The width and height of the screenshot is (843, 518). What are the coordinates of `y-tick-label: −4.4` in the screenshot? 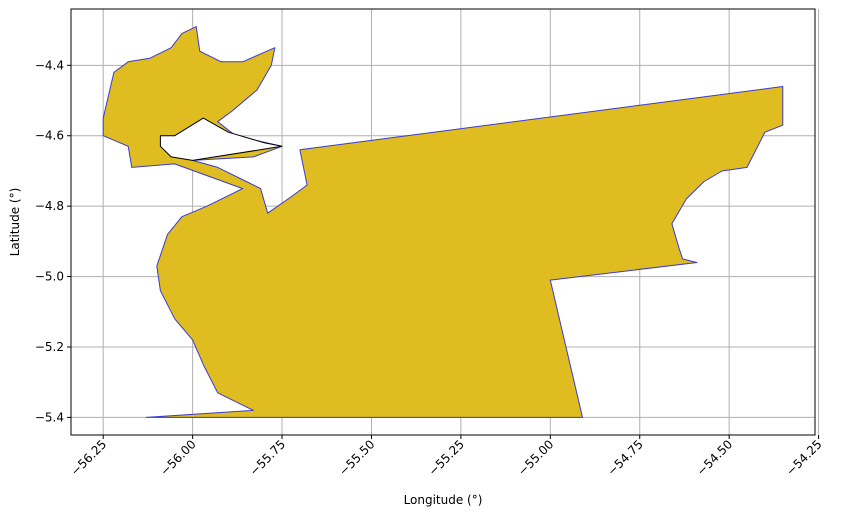 It's located at (49, 65).